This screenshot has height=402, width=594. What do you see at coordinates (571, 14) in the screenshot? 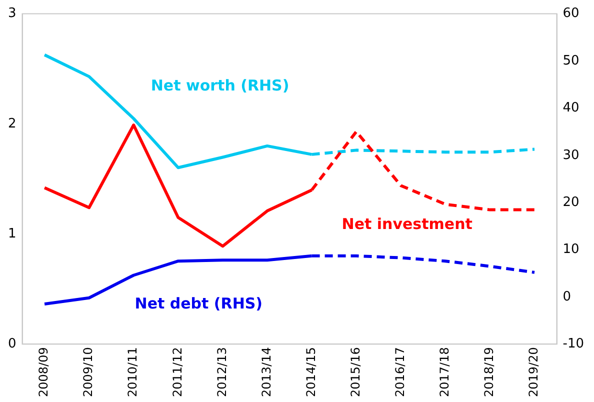
I see `y2-tick-label: 60` at bounding box center [571, 14].